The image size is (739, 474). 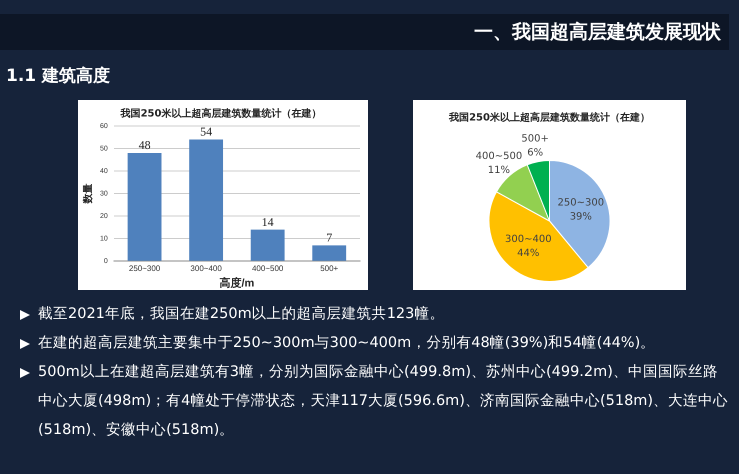 What do you see at coordinates (535, 152) in the screenshot?
I see `data-label: 6%` at bounding box center [535, 152].